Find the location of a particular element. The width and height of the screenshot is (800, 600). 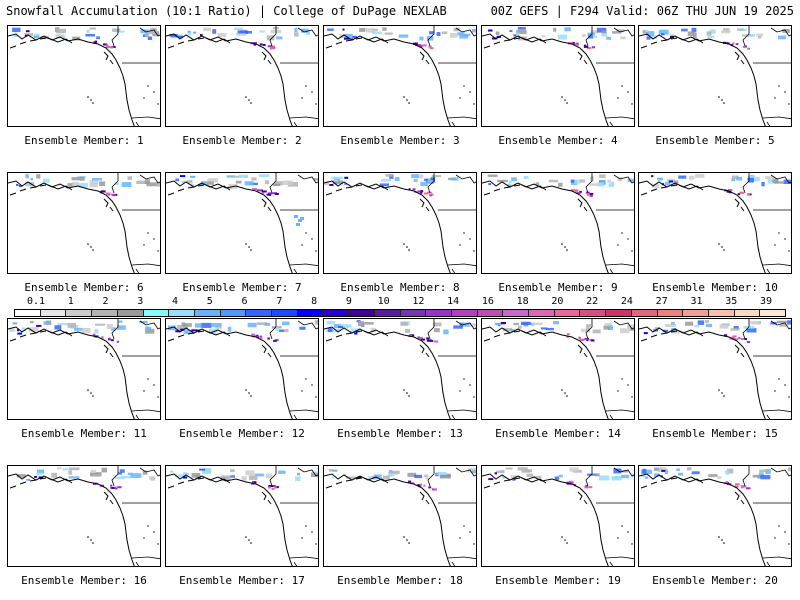

colorbar-tick-label: 6 is located at coordinates (244, 301).